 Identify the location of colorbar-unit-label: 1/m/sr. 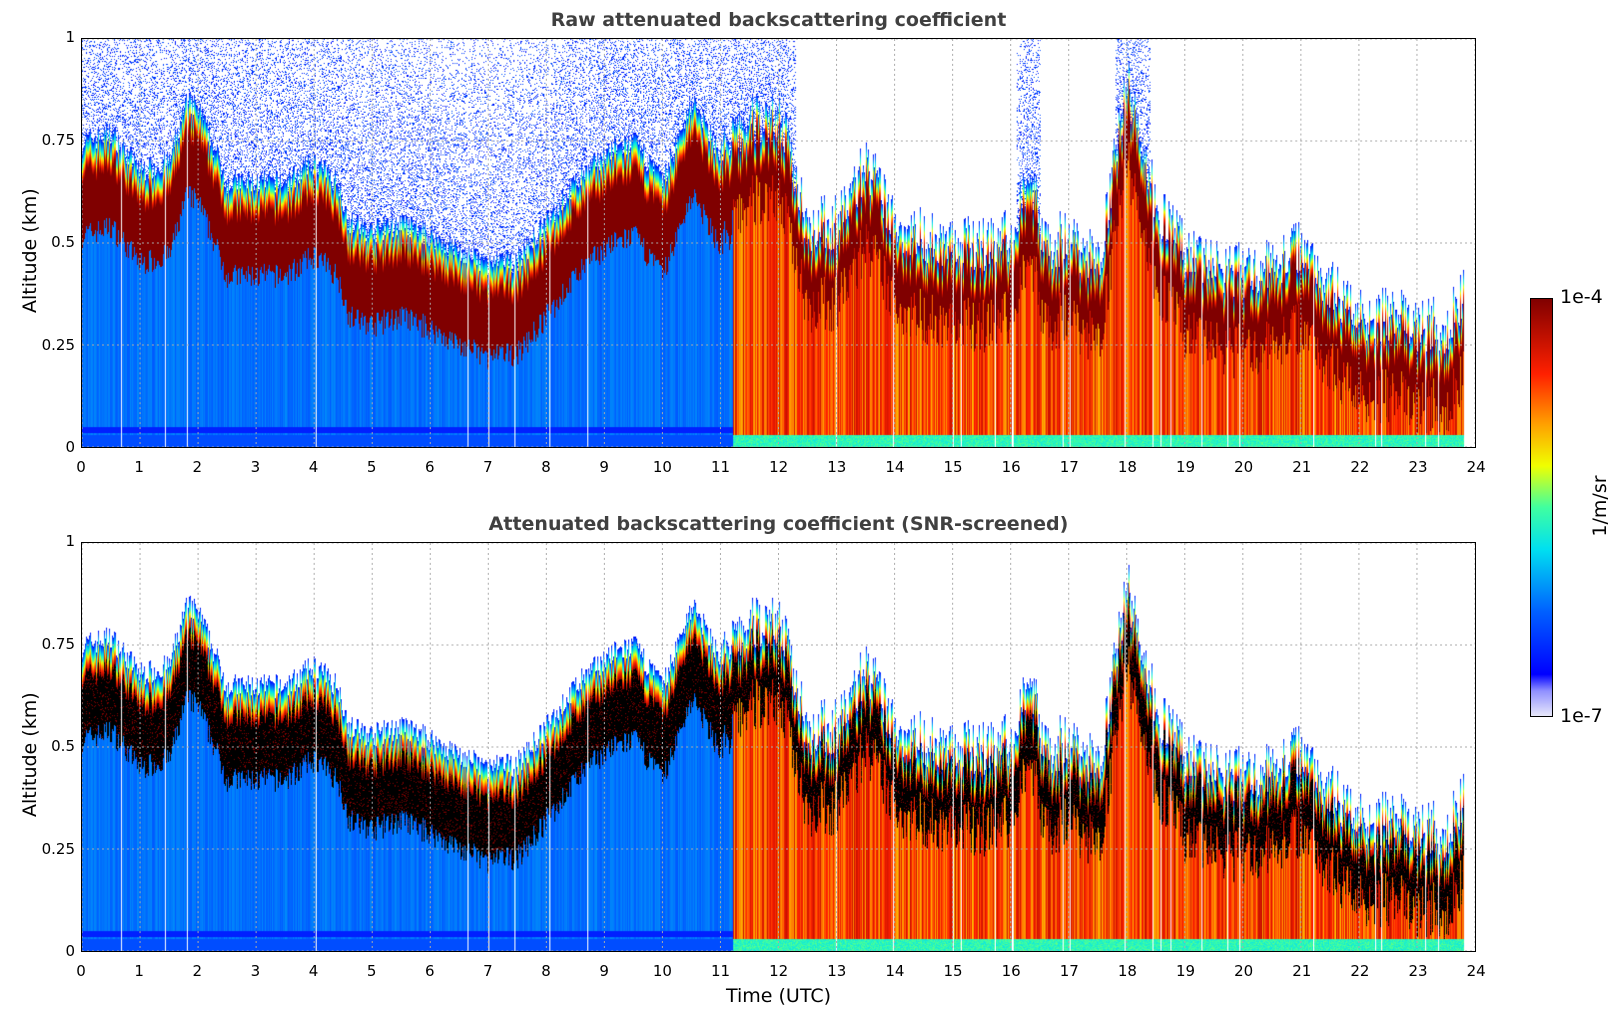
(1600, 506).